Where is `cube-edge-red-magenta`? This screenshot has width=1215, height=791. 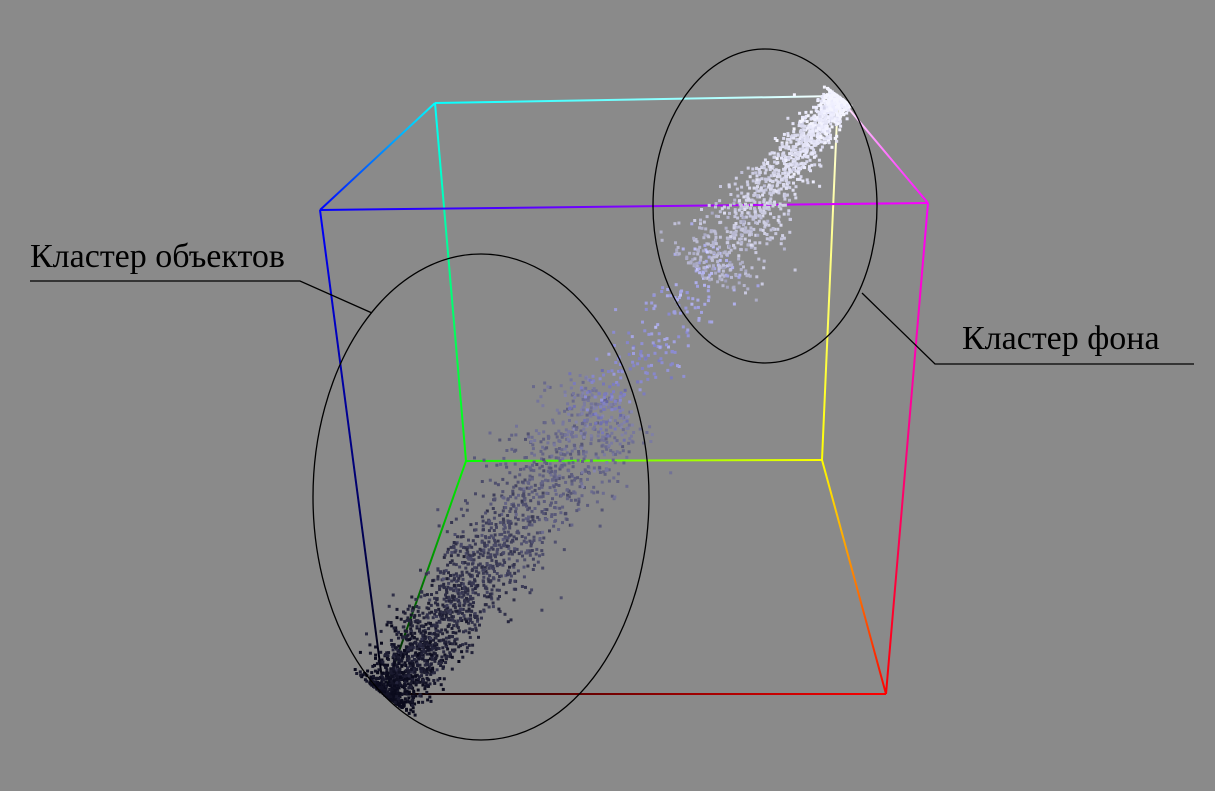
cube-edge-red-magenta is located at coordinates (907, 448).